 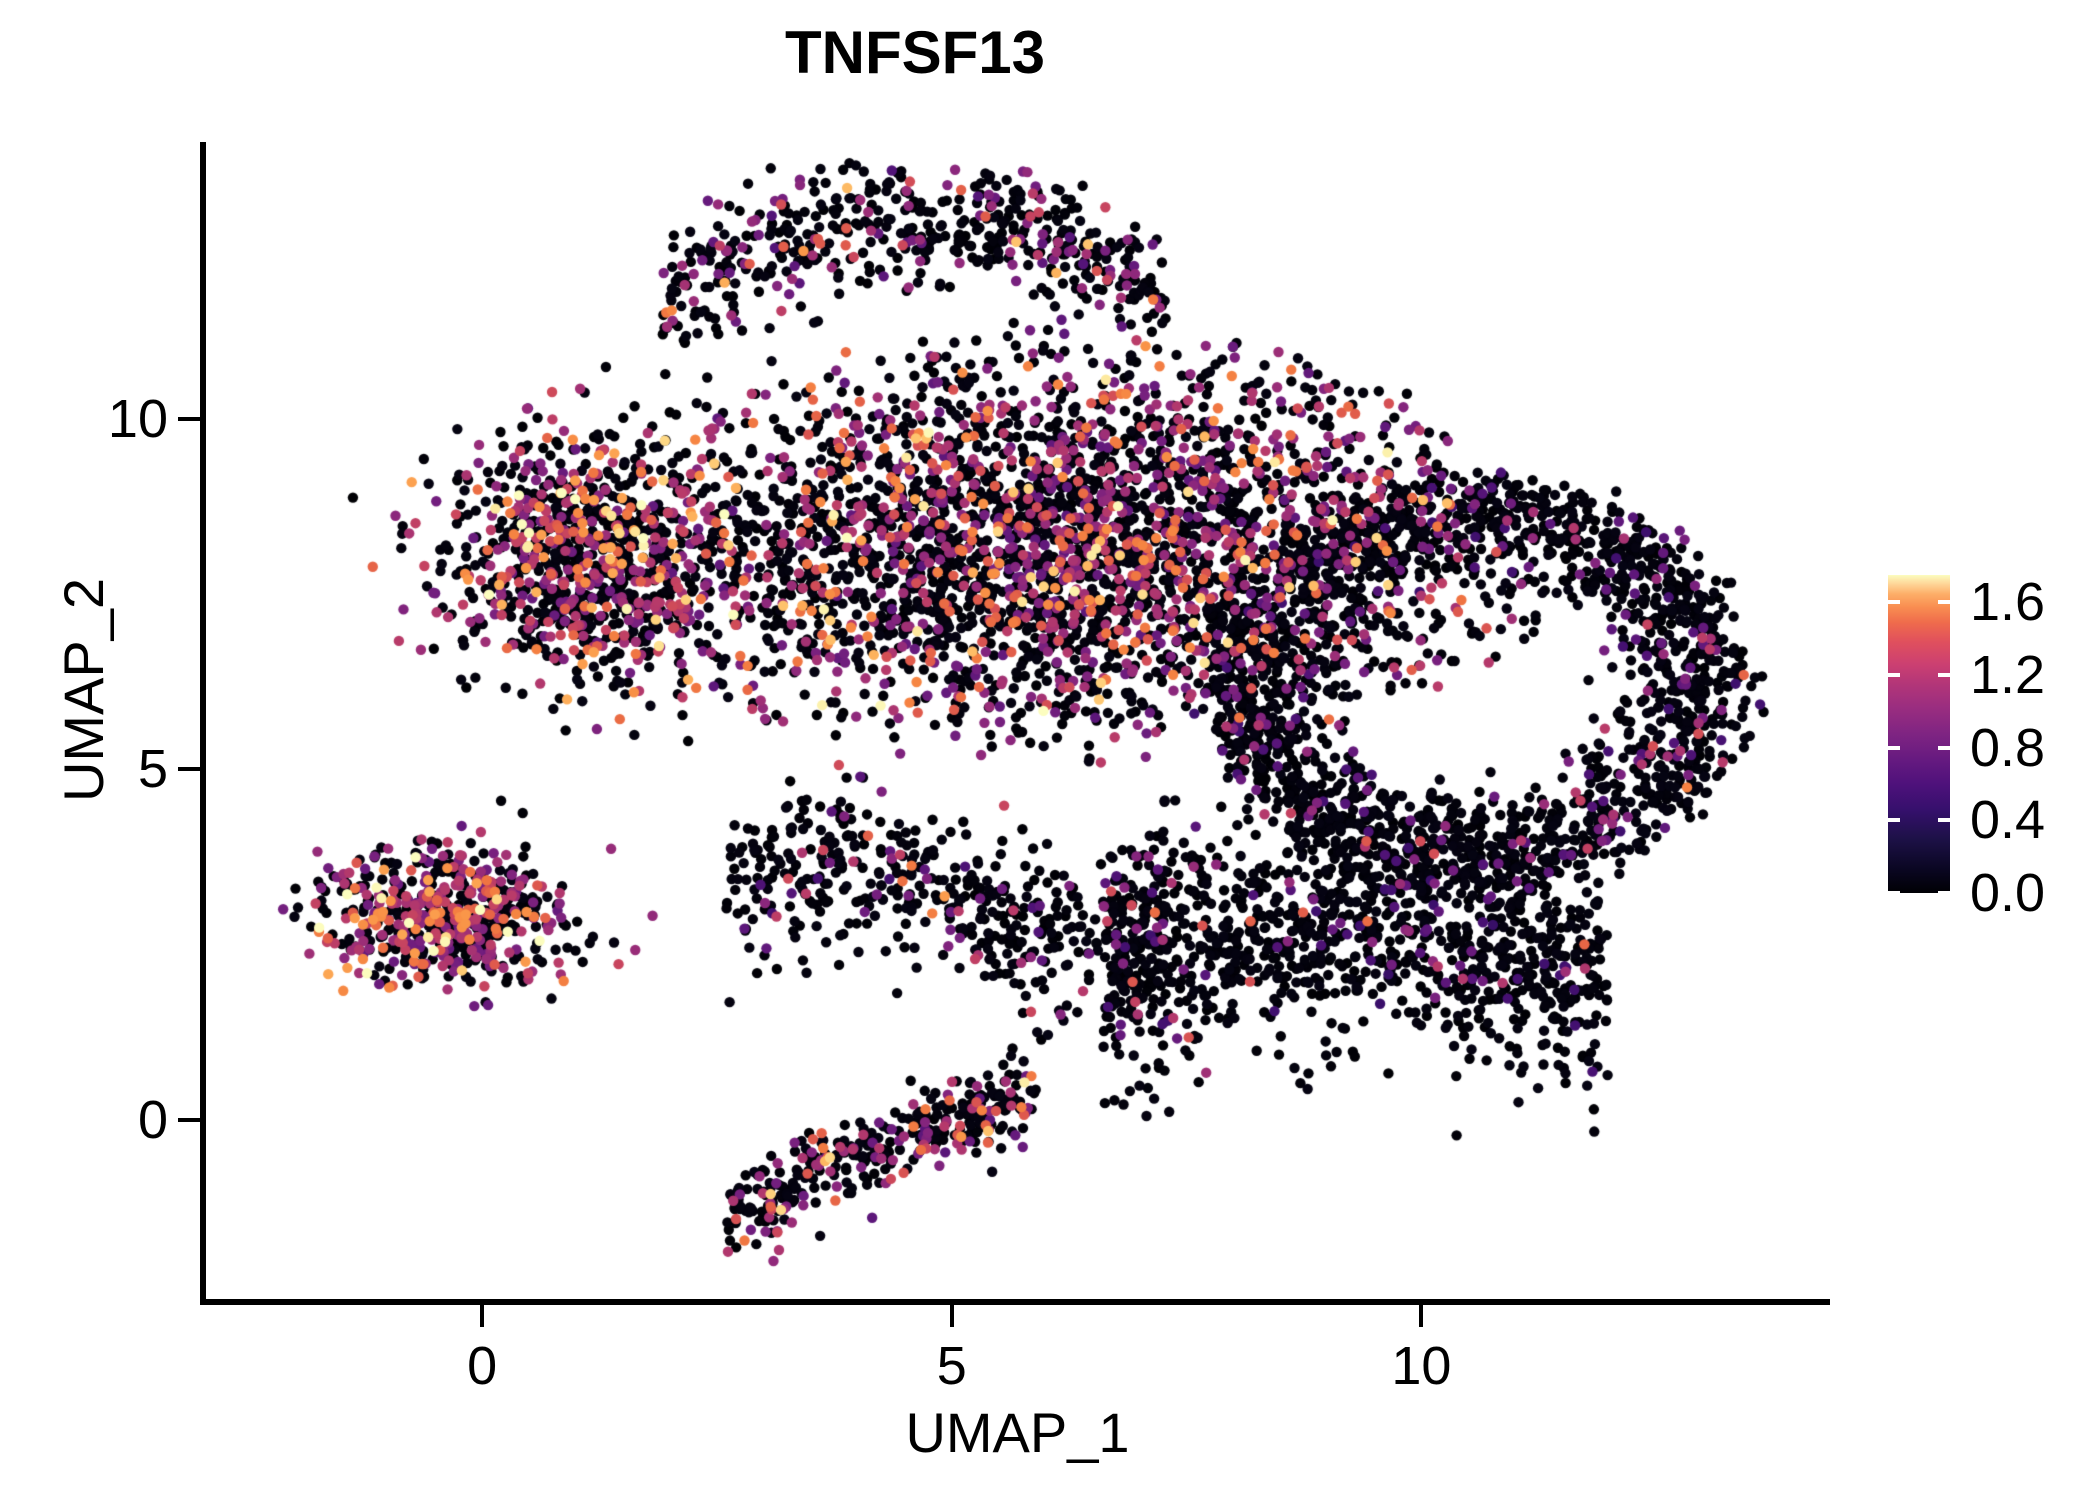 What do you see at coordinates (2008, 893) in the screenshot?
I see `colorbar-tick-label: 0.0` at bounding box center [2008, 893].